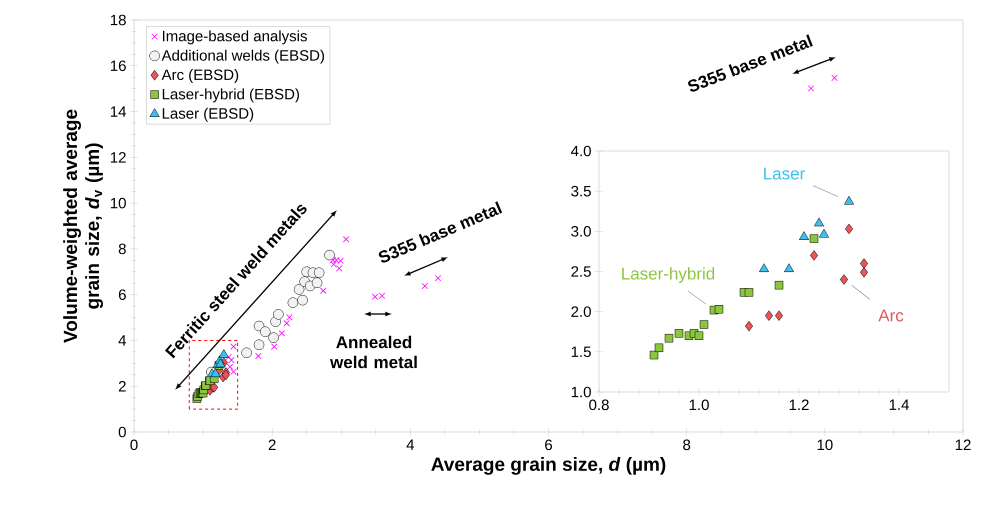  Describe the element at coordinates (581, 191) in the screenshot. I see `y-tick-label: 3.5` at that location.